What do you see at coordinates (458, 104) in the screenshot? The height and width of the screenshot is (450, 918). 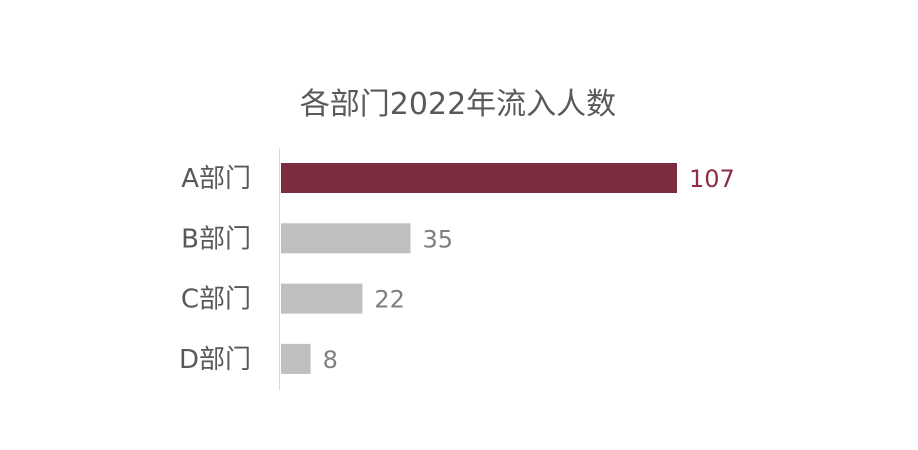 I see `chart-title: 各部门2022年流入人数` at bounding box center [458, 104].